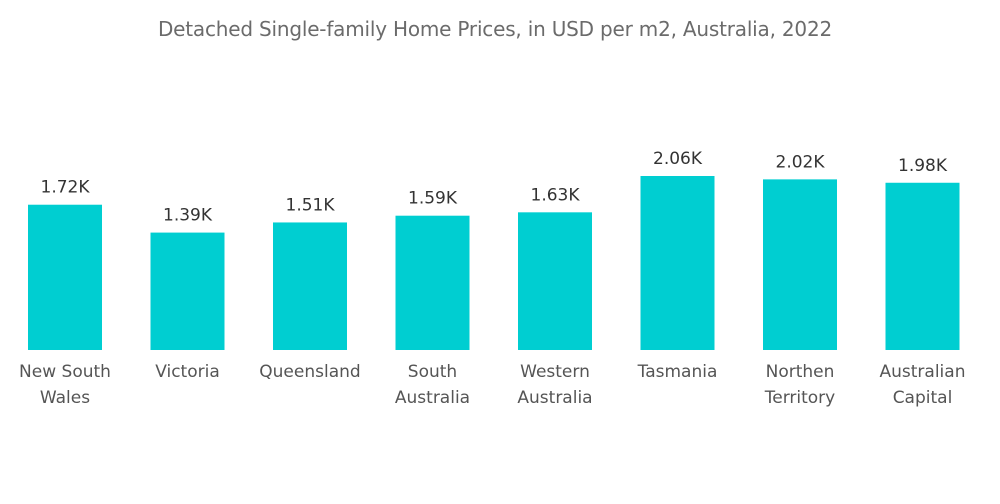  Describe the element at coordinates (923, 385) in the screenshot. I see `category-label-7: Australian Capital` at that location.